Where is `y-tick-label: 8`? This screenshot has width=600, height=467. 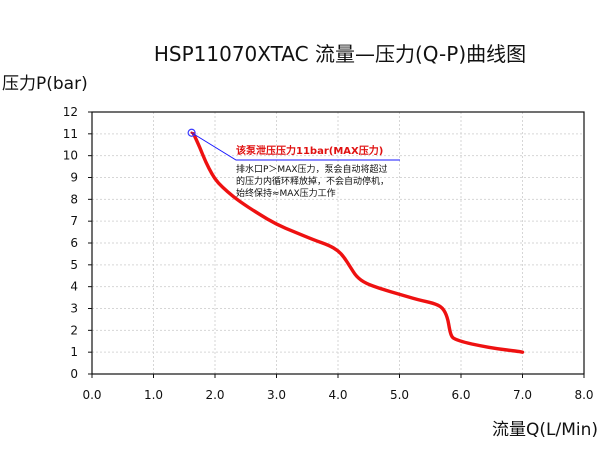 y-tick-label: 8 is located at coordinates (74, 199).